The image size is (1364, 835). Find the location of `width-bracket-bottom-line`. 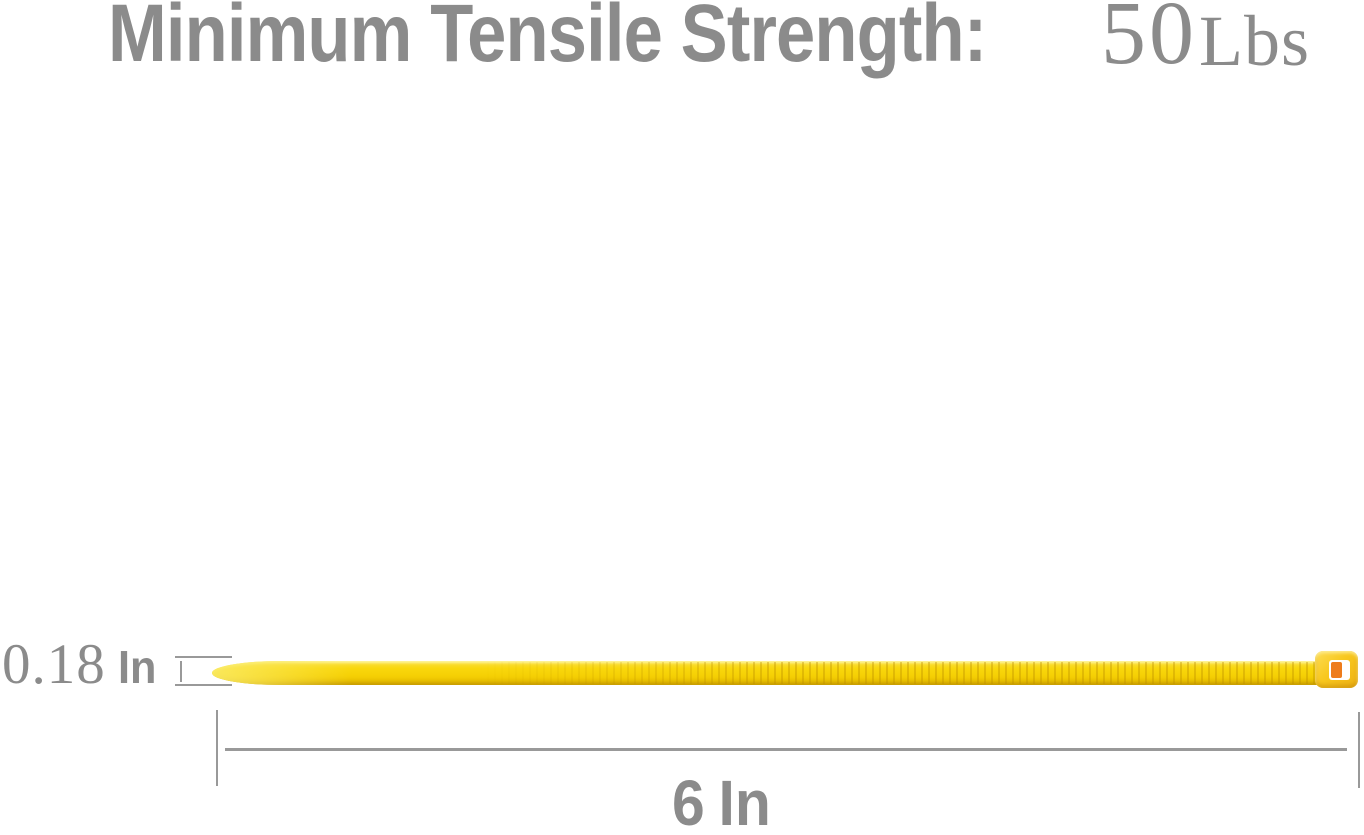

width-bracket-bottom-line is located at coordinates (203, 685).